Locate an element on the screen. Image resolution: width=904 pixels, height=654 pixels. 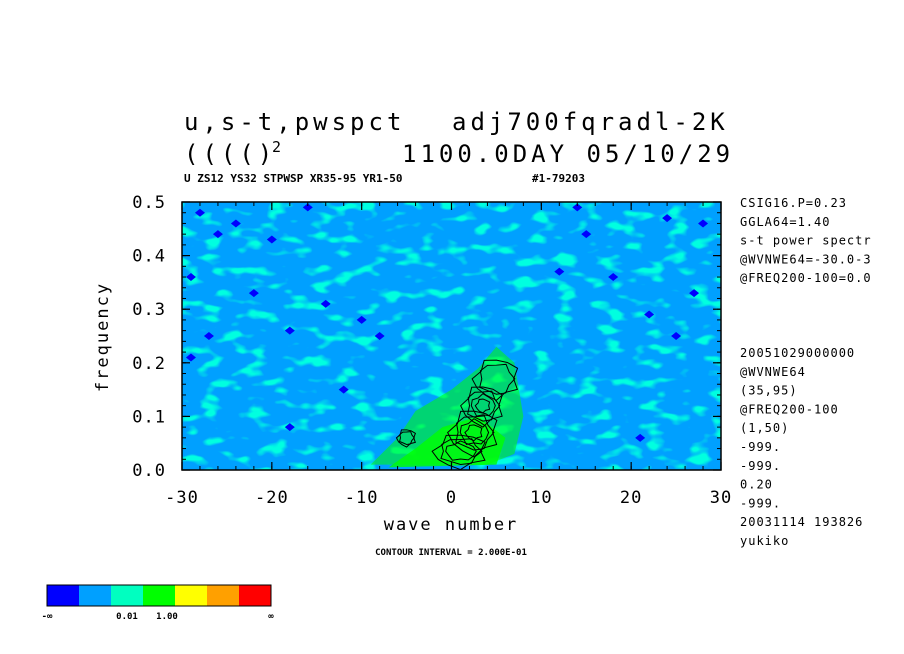
subtitle-superscript: 2 is located at coordinates (278, 147).